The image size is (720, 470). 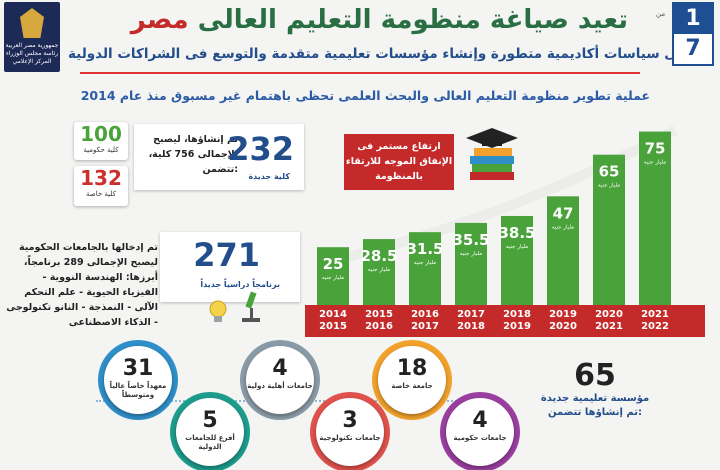 I want to click on total-institutions-count: 65, so click(x=595, y=375).